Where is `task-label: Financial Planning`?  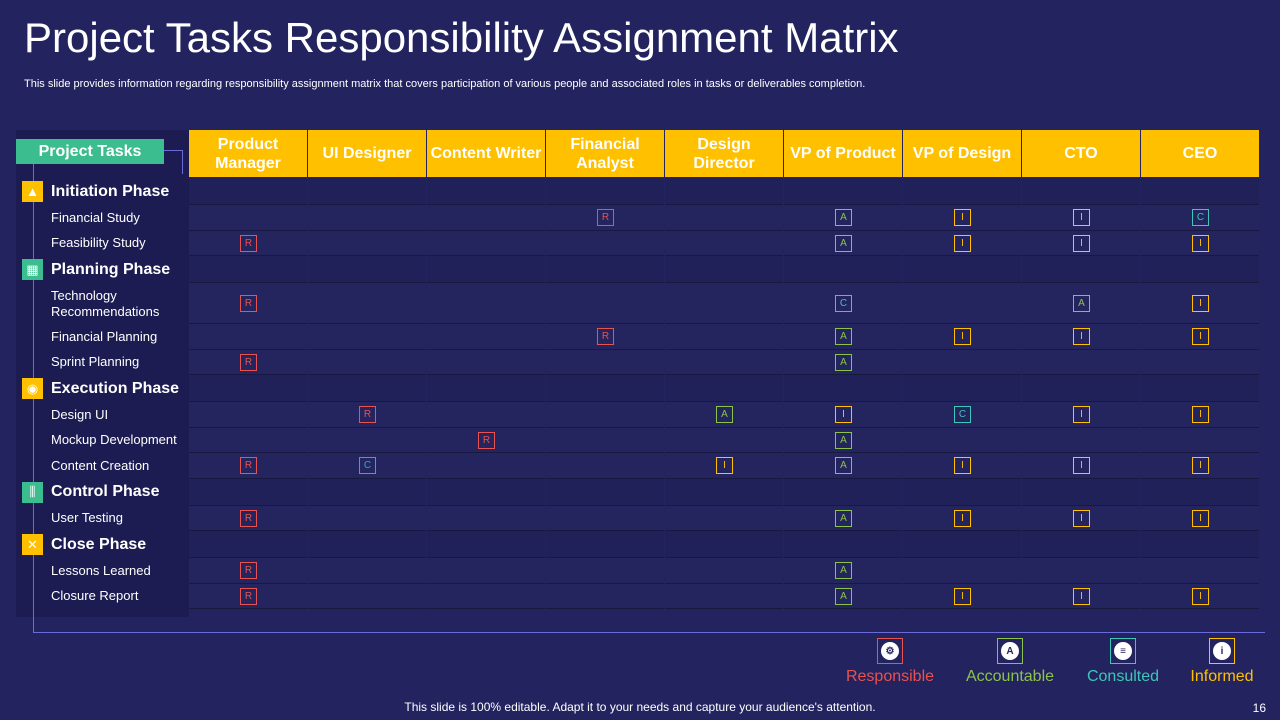
task-label: Financial Planning is located at coordinates (104, 336).